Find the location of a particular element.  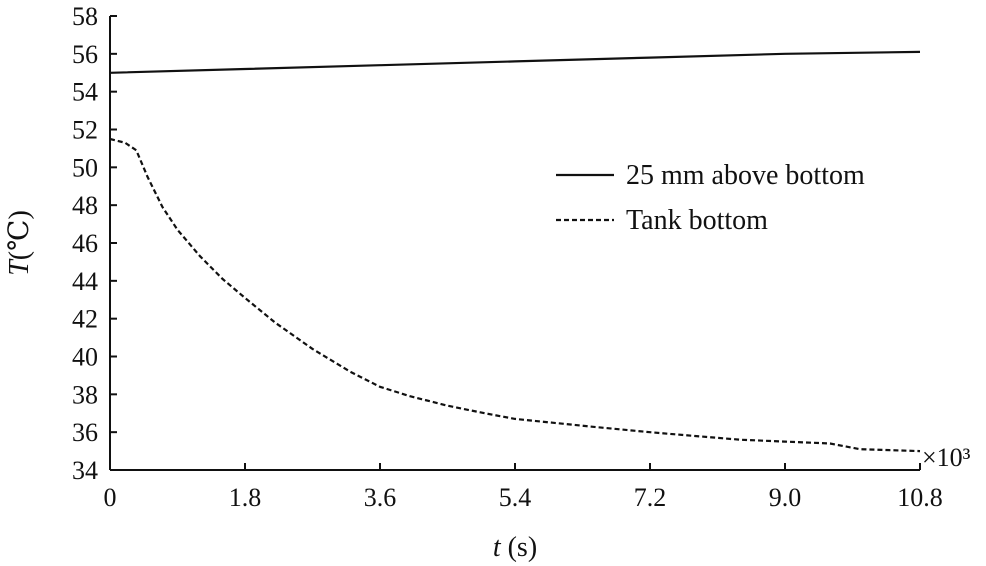

y-axis-variable: T is located at coordinates (19, 267).